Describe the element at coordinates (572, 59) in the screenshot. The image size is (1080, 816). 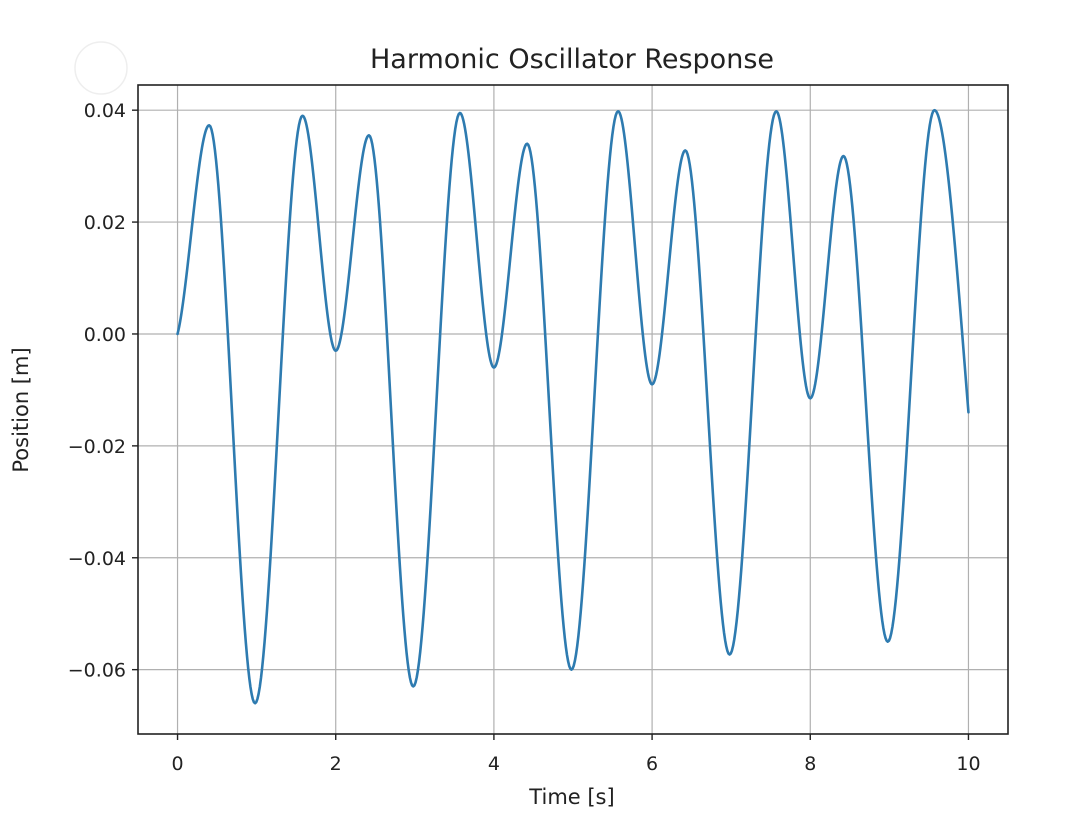
I see `chart-title: Harmonic Oscillator Response` at that location.